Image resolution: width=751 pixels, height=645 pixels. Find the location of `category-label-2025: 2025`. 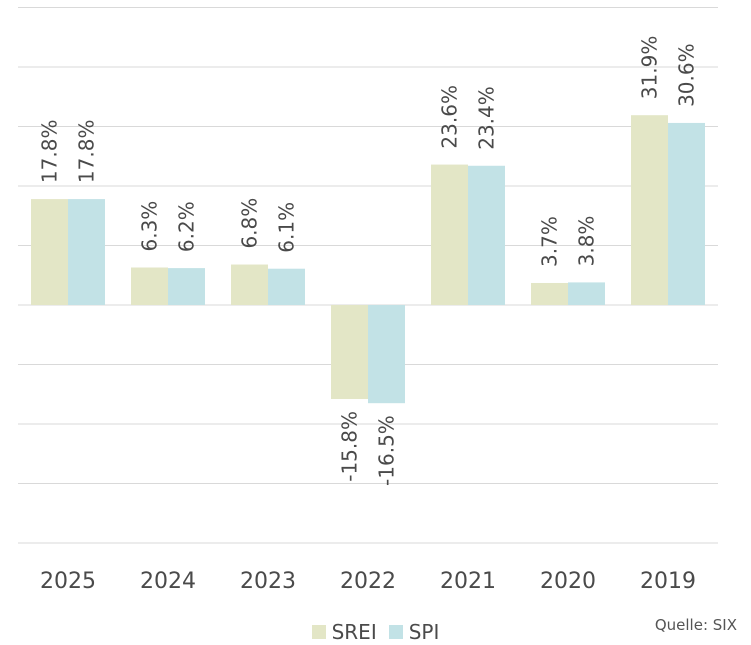

category-label-2025: 2025 is located at coordinates (68, 581).